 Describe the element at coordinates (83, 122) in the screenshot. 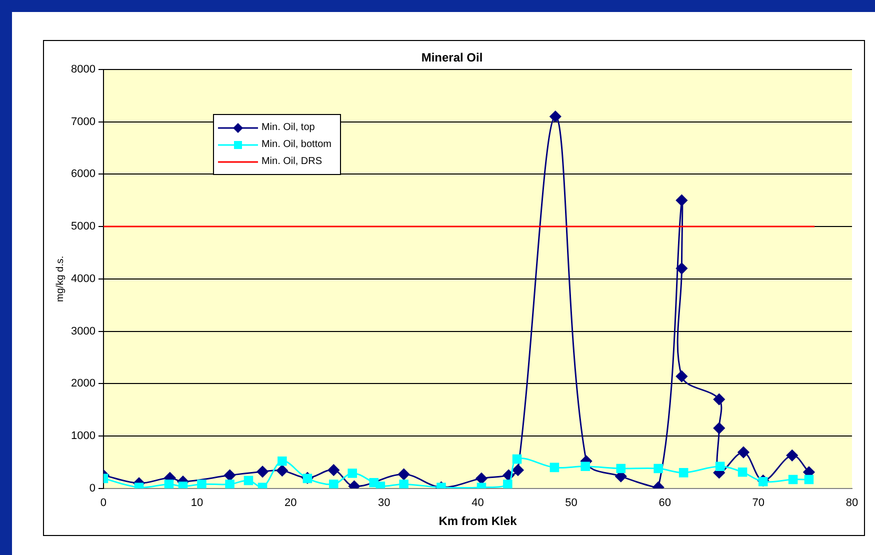

I see `y-tick-label: 7000` at that location.